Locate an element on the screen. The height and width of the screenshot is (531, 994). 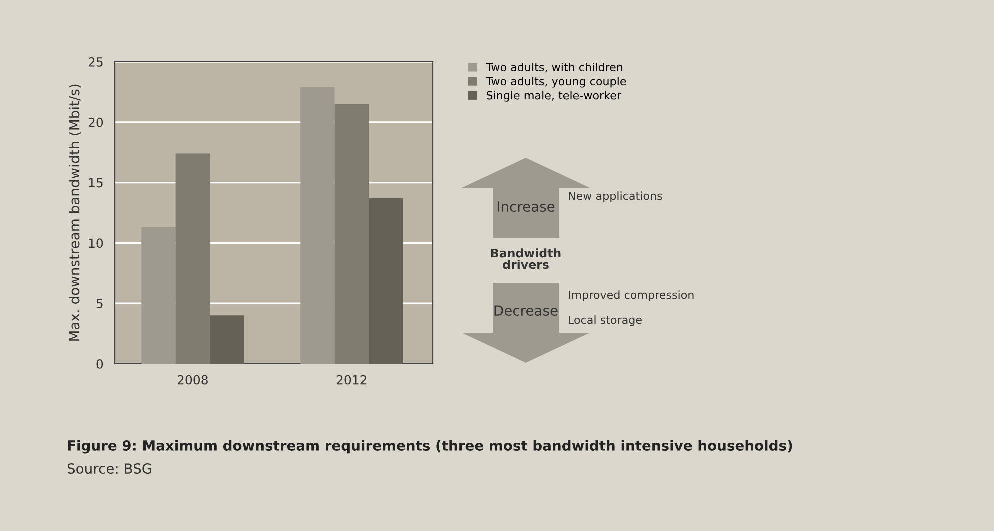
x-tick-label: 2008 is located at coordinates (193, 380).